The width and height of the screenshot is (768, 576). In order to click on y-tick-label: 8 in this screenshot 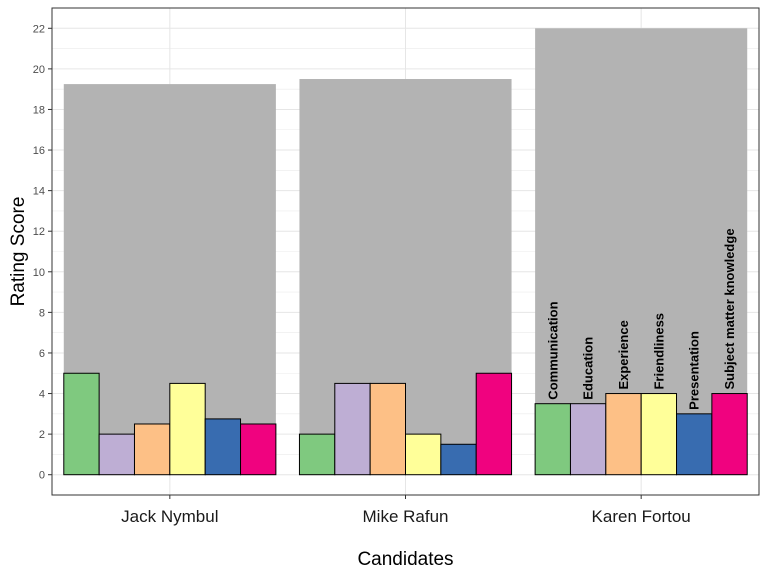, I will do `click(42, 313)`.